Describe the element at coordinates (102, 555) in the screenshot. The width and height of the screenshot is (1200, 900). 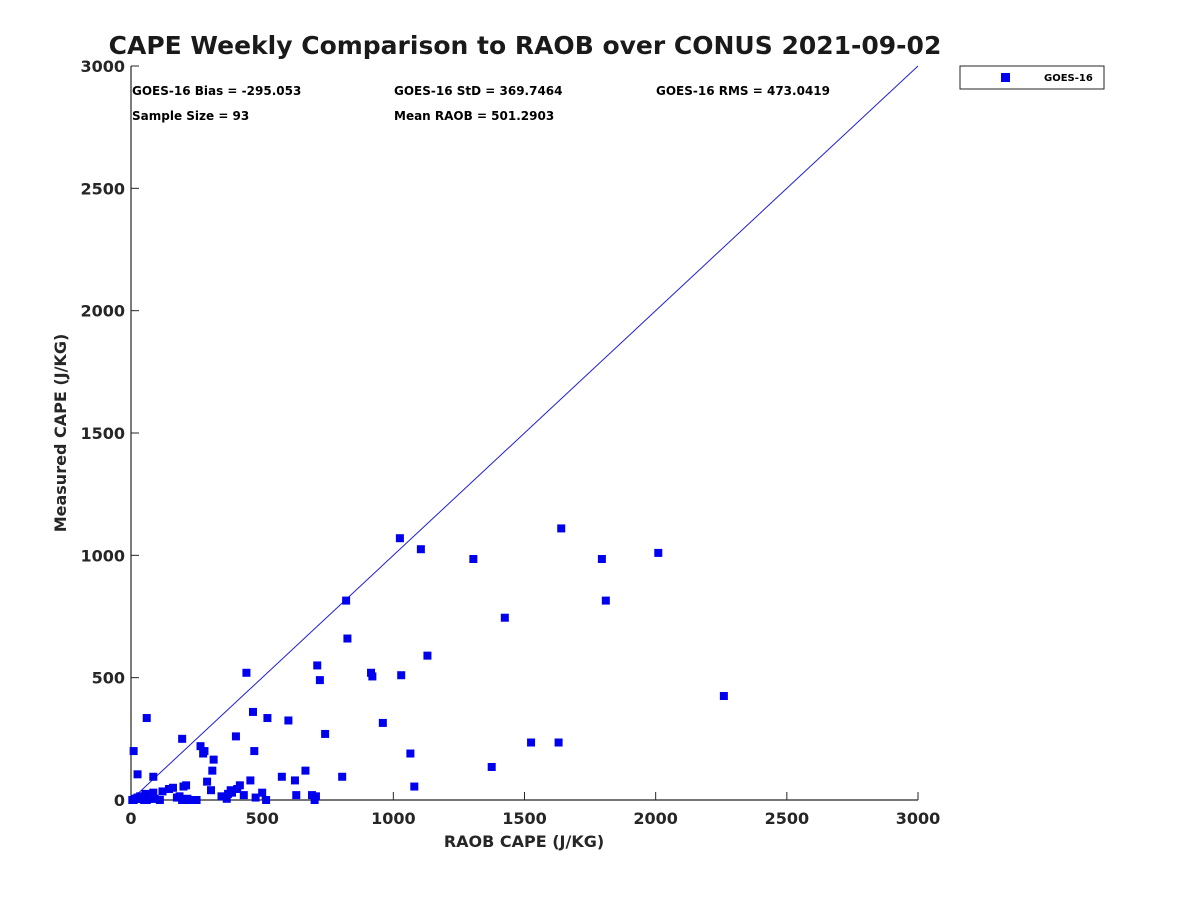
I see `y-tick-label: 1000` at that location.